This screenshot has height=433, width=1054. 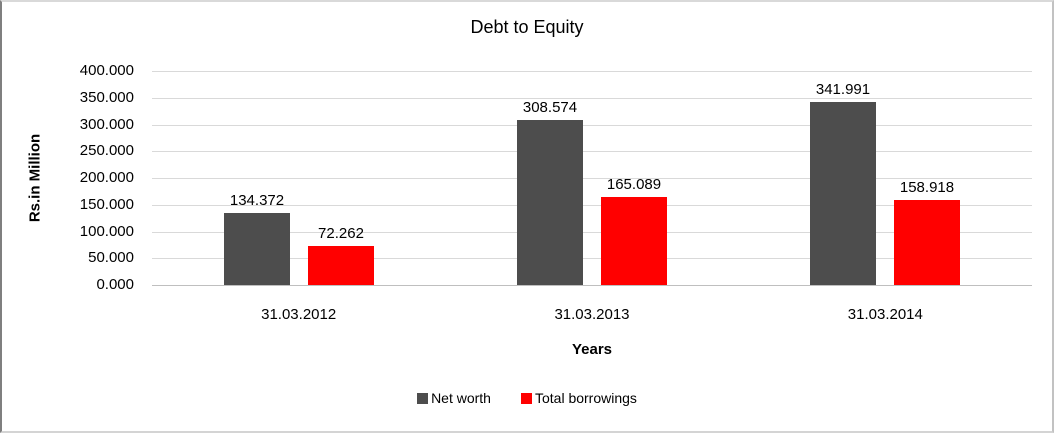 What do you see at coordinates (843, 89) in the screenshot?
I see `data-label: 341.991` at bounding box center [843, 89].